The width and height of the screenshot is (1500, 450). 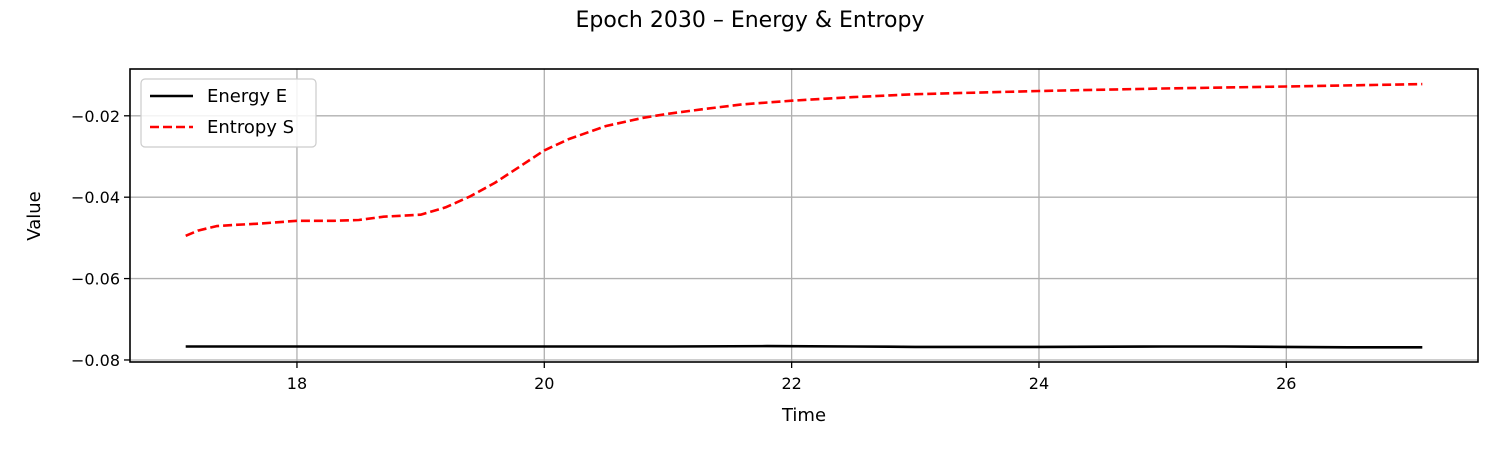 I want to click on y-tick-label: −0.04, so click(x=95, y=197).